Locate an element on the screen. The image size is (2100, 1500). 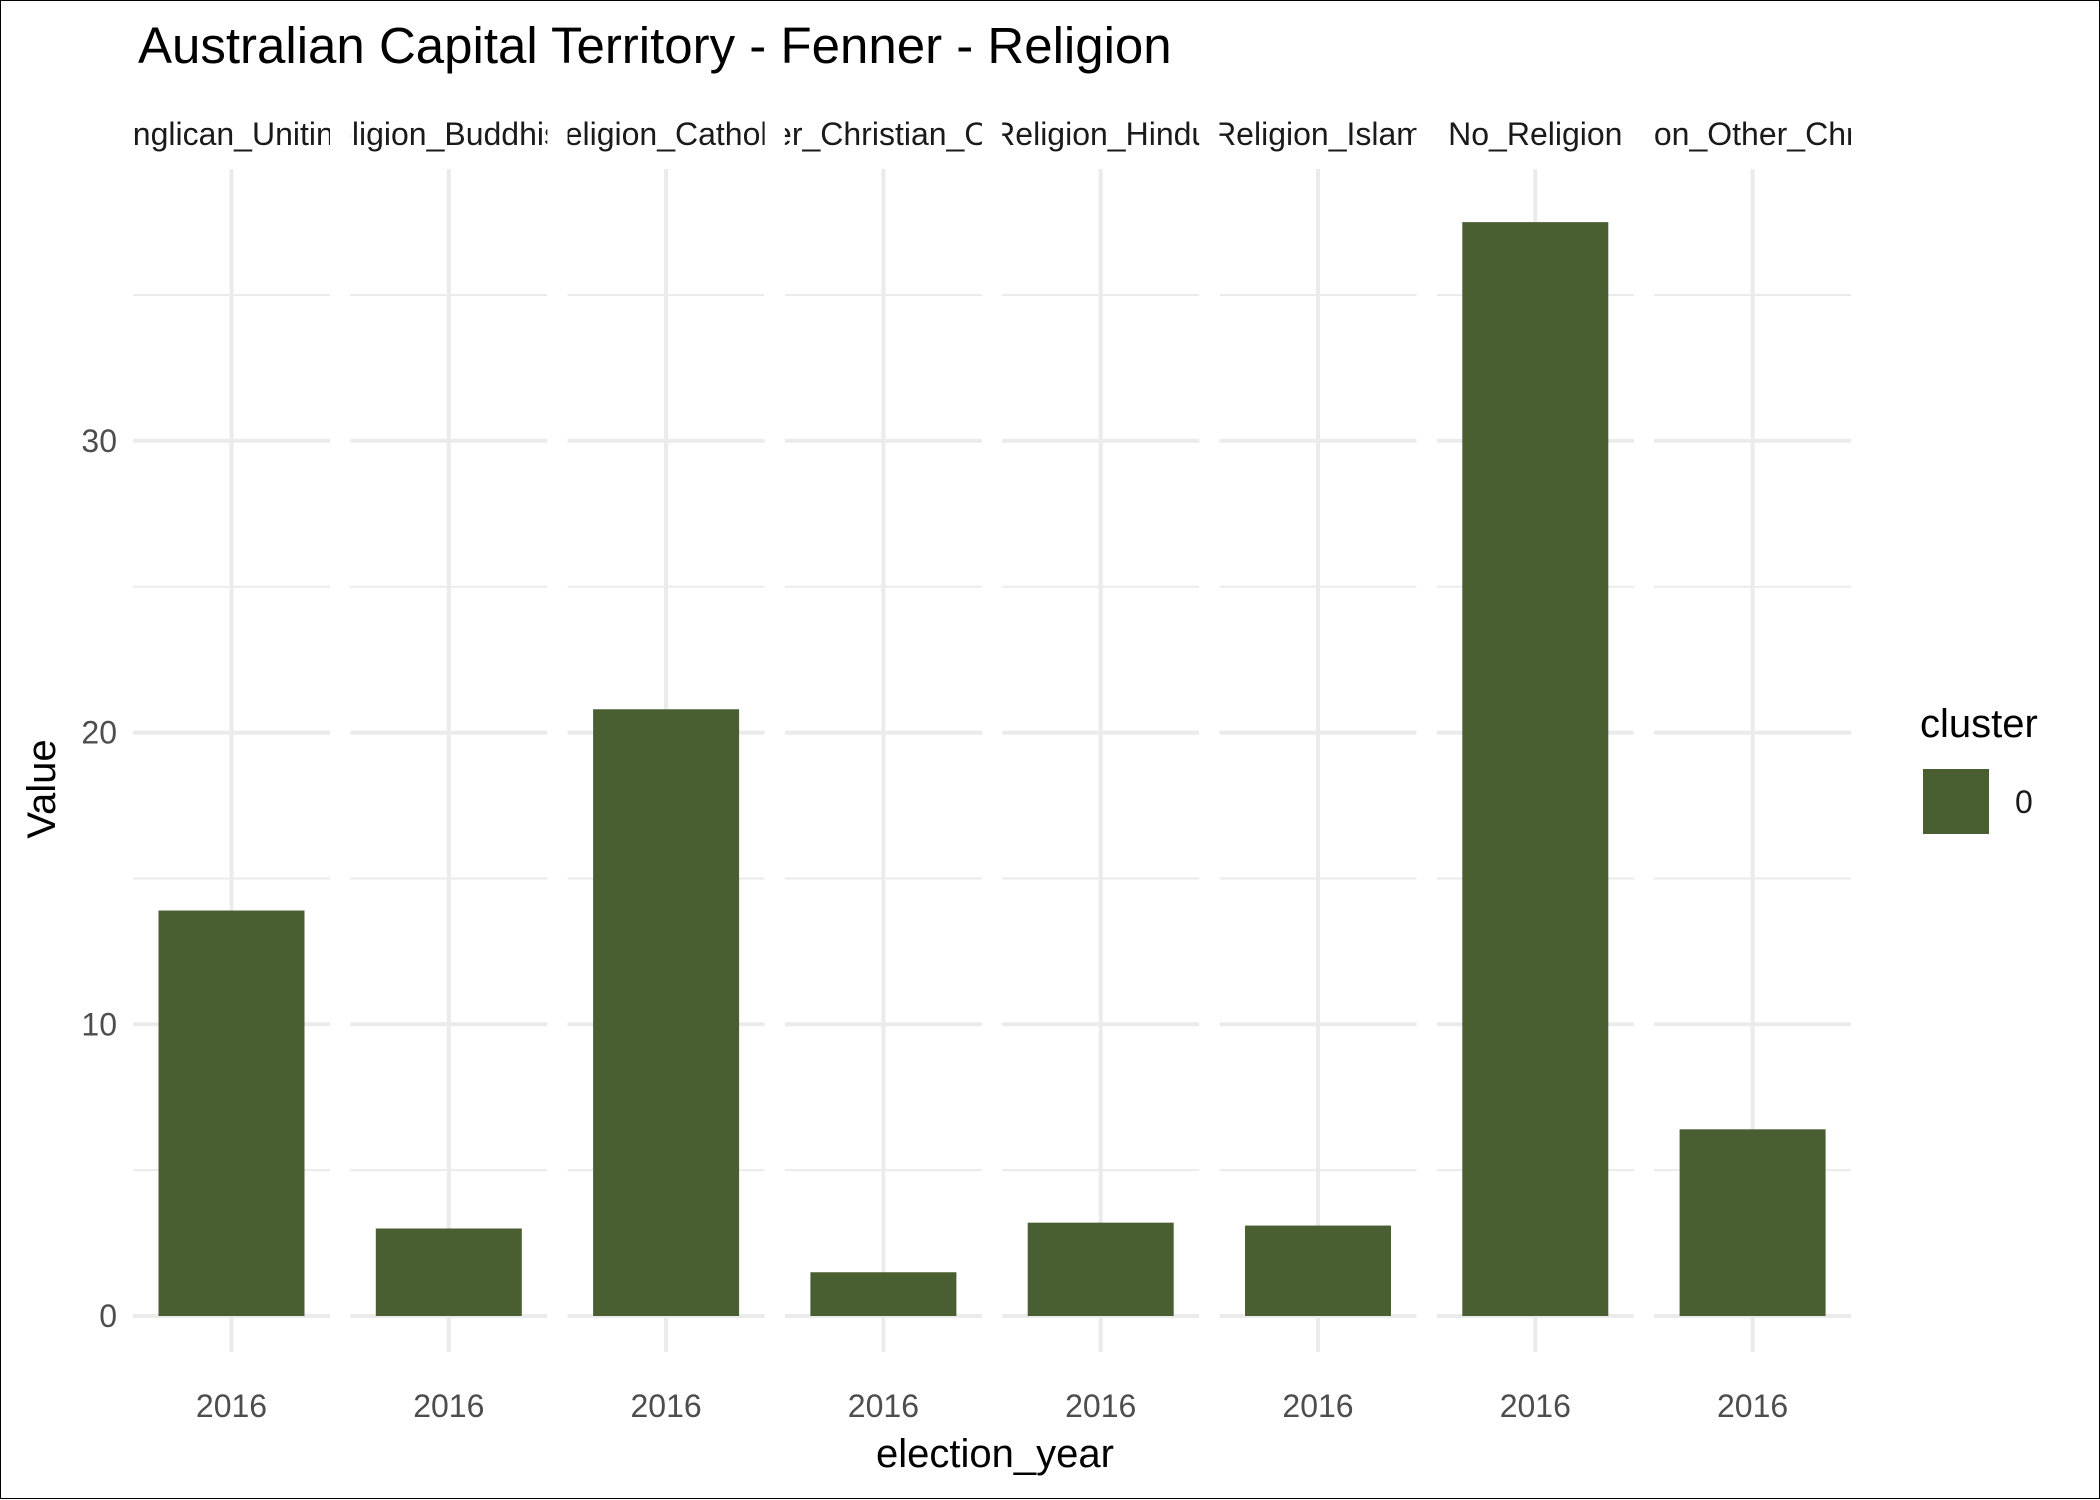
bar-no-religion is located at coordinates (1535, 769).